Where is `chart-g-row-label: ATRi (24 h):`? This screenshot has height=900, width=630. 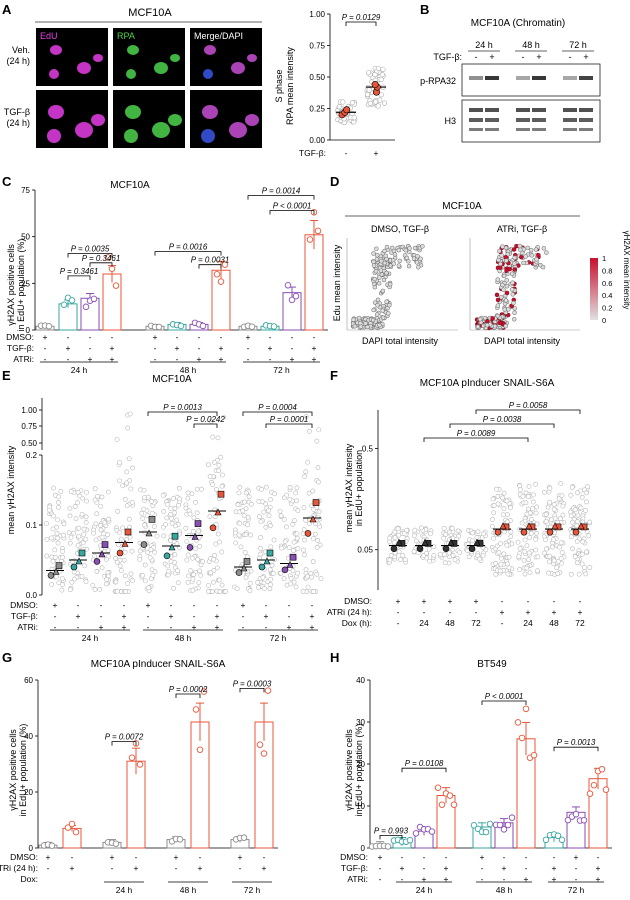 chart-g-row-label: ATRi (24 h): is located at coordinates (19, 868).